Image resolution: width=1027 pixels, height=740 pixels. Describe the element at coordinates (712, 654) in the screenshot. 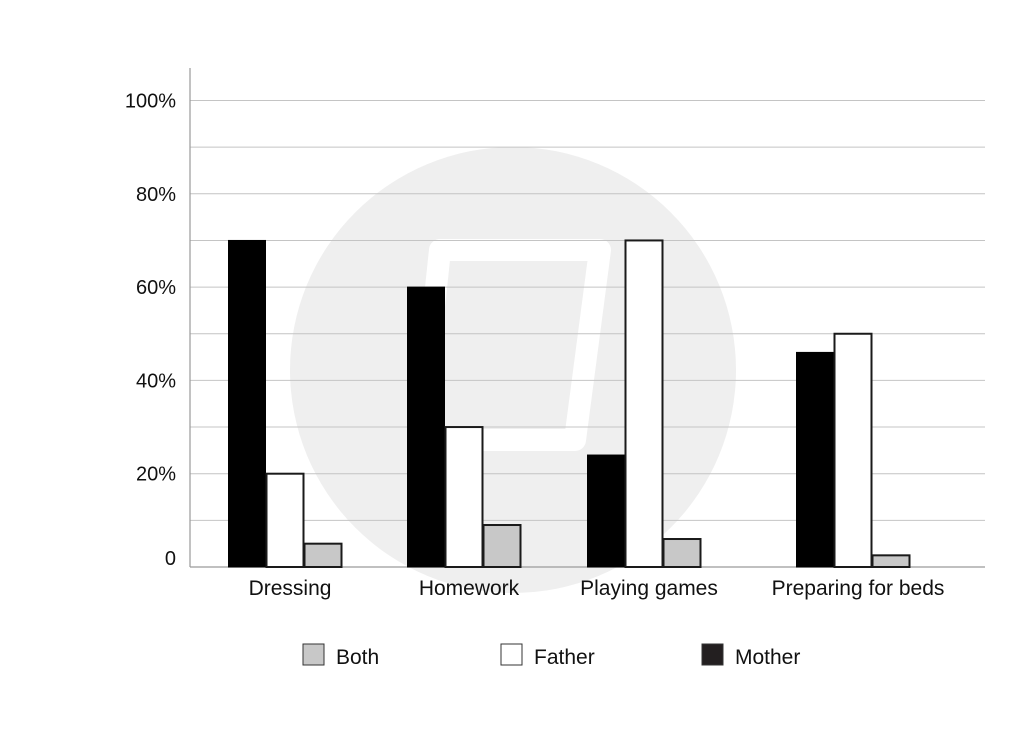

I see `legend-swatch-mother` at that location.